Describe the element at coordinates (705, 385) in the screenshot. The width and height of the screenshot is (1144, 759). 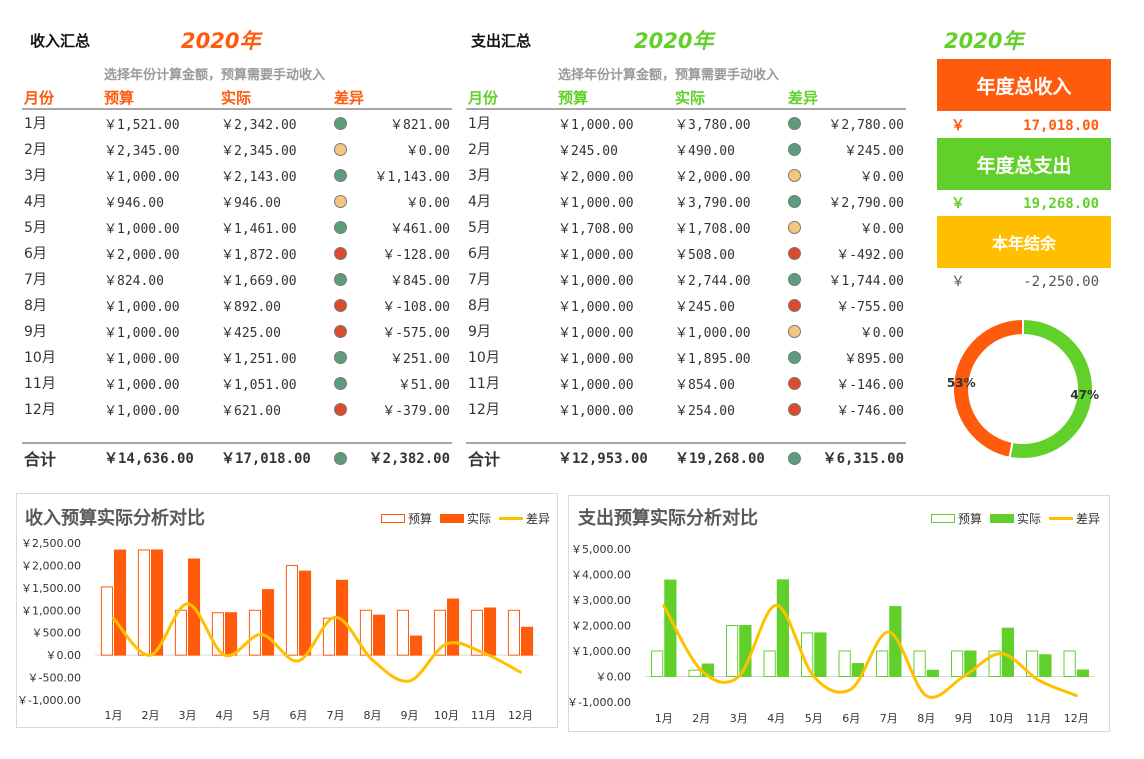
I see `actual-cell: ￥854.00` at that location.